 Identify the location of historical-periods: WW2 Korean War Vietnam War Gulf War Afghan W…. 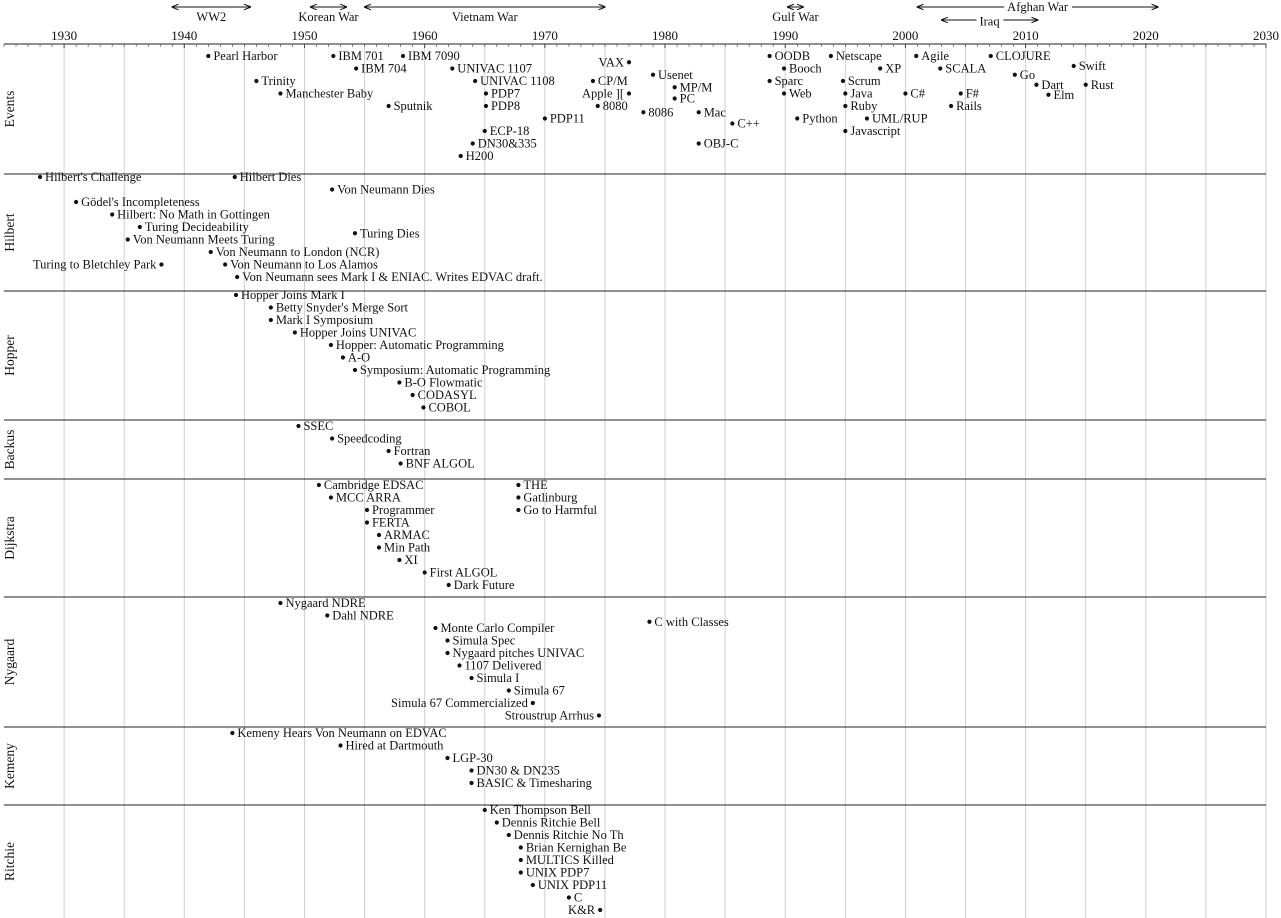
(665, 14).